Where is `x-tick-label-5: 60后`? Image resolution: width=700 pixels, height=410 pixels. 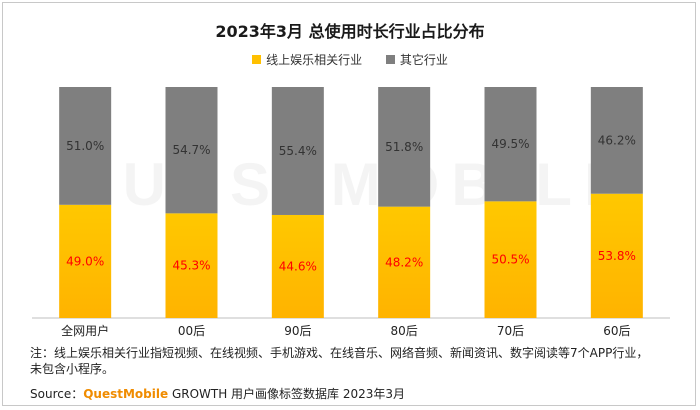
x-tick-label-5: 60后 is located at coordinates (616, 331).